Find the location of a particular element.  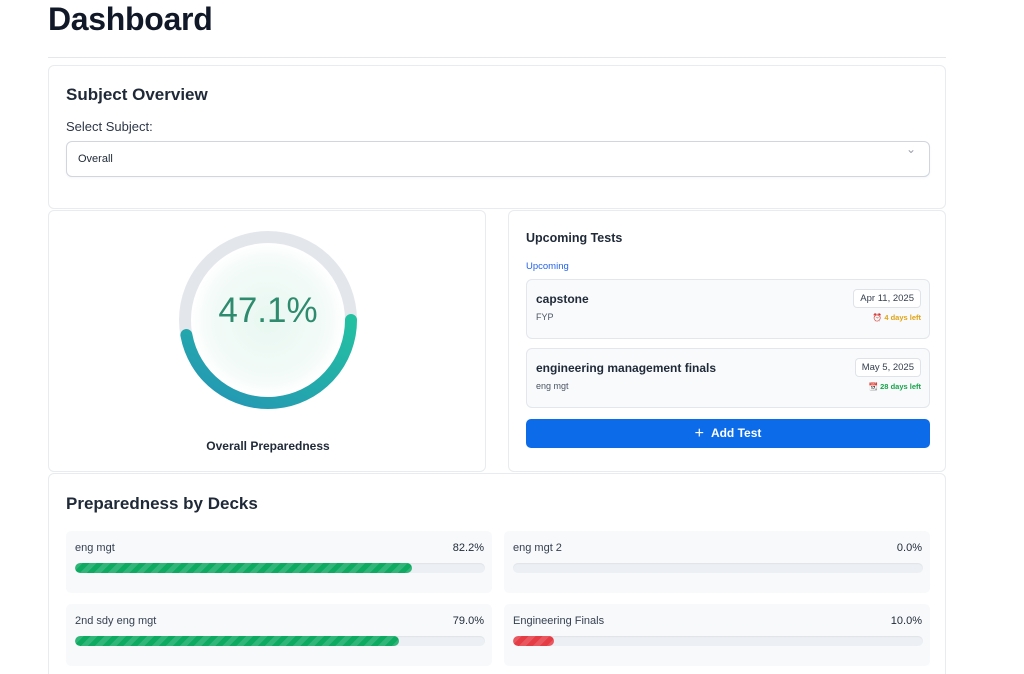

deck-percent: 82.2% is located at coordinates (468, 548).